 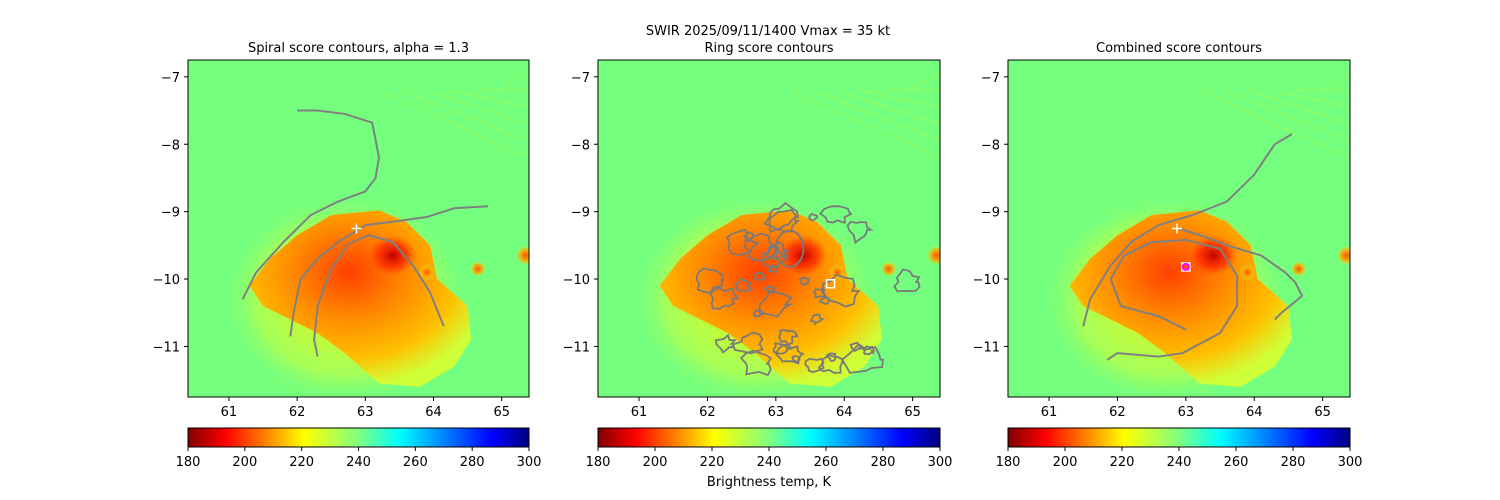 What do you see at coordinates (768, 48) in the screenshot?
I see `panel-title: Ring score contours` at bounding box center [768, 48].